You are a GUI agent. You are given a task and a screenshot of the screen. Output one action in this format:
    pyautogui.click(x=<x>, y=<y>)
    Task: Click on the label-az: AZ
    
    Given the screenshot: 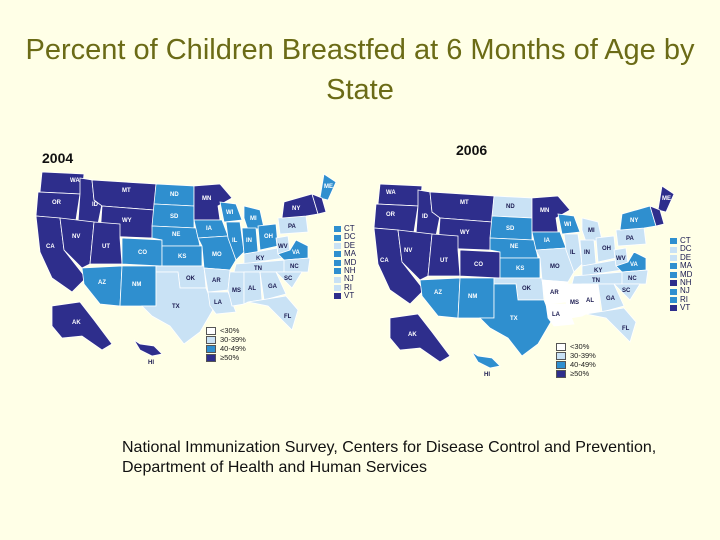 What is the action you would take?
    pyautogui.click(x=102, y=283)
    